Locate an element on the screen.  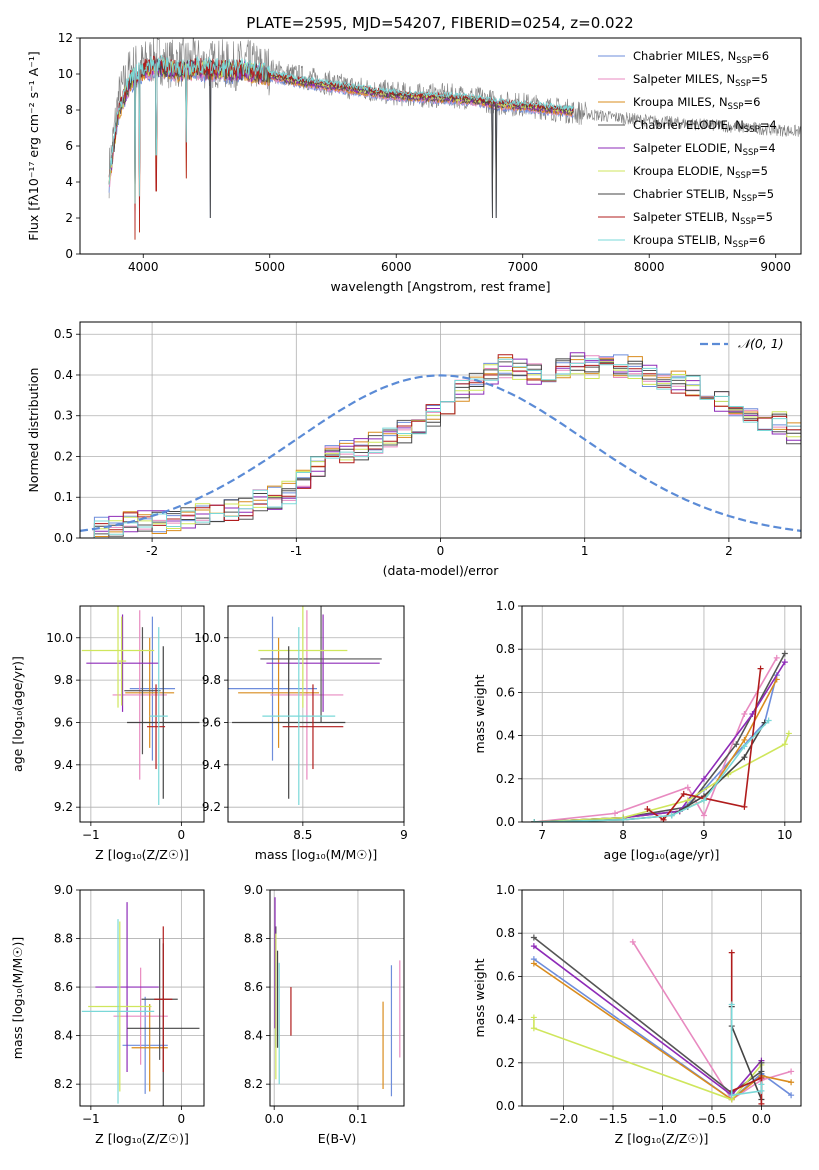
gaussian-legend-label: 𝒩(0, 1) is located at coordinates (761, 343).